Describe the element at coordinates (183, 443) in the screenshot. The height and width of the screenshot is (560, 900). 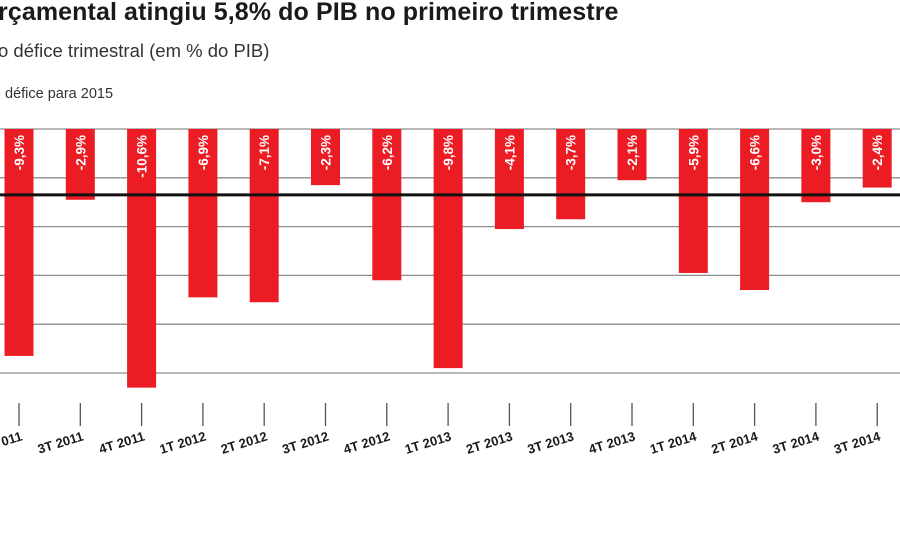
I see `x-tick-label: 1T 2012` at that location.